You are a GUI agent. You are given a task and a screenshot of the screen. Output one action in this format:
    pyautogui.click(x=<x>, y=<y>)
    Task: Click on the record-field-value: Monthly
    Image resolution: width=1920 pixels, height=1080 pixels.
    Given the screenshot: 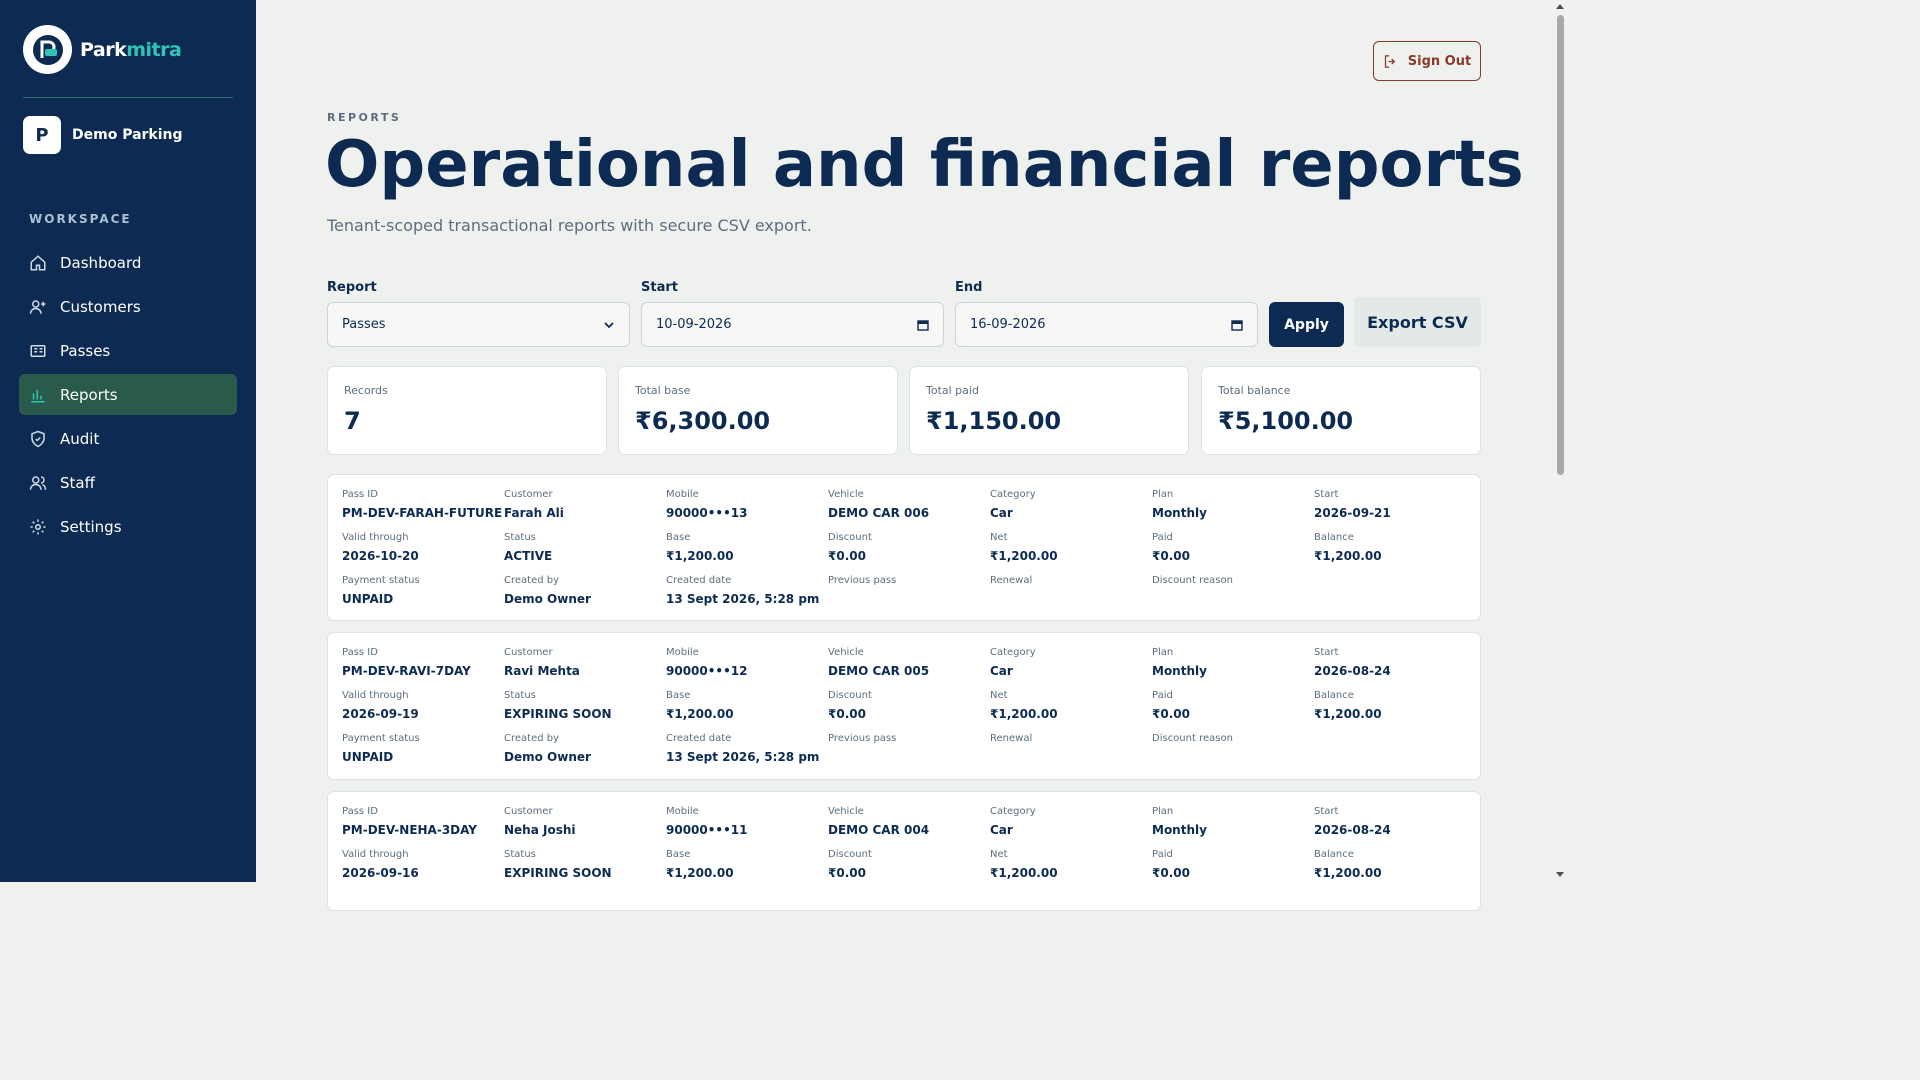 What is the action you would take?
    pyautogui.click(x=1179, y=513)
    